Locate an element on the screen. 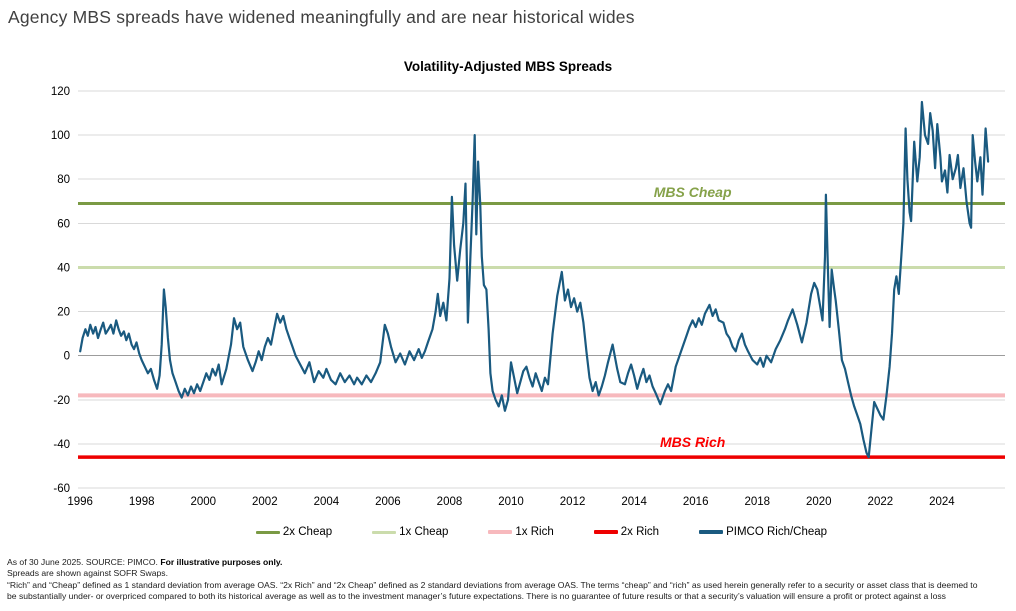  legend-item-label: 1x Rich is located at coordinates (534, 532).